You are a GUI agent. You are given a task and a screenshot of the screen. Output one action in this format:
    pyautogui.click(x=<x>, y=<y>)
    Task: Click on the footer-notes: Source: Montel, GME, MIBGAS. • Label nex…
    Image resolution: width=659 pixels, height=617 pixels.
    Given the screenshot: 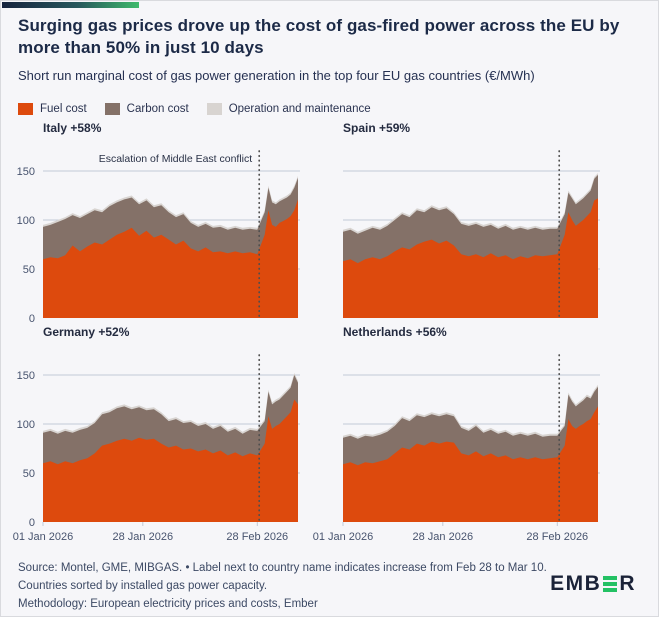 What is the action you would take?
    pyautogui.click(x=283, y=586)
    